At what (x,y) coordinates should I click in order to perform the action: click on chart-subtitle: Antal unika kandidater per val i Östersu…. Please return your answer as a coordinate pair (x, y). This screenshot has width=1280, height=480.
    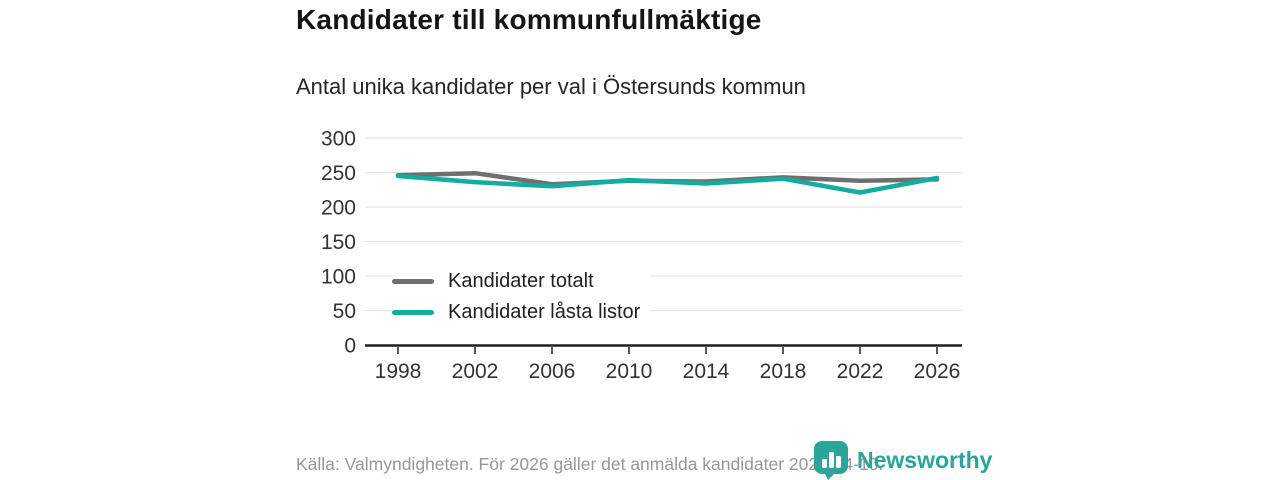
    Looking at the image, I should click on (551, 86).